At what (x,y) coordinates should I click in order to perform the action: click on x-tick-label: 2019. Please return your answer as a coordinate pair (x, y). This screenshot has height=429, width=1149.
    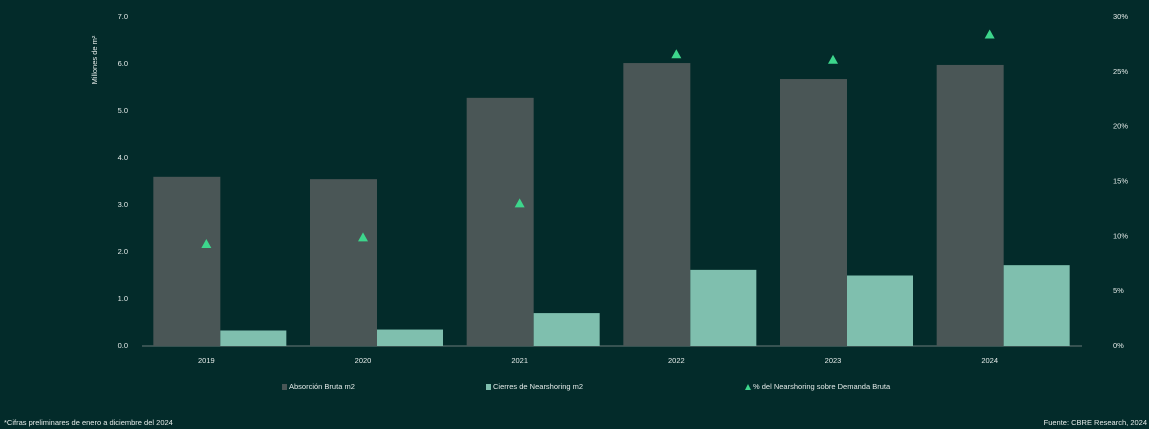
    Looking at the image, I should click on (206, 360).